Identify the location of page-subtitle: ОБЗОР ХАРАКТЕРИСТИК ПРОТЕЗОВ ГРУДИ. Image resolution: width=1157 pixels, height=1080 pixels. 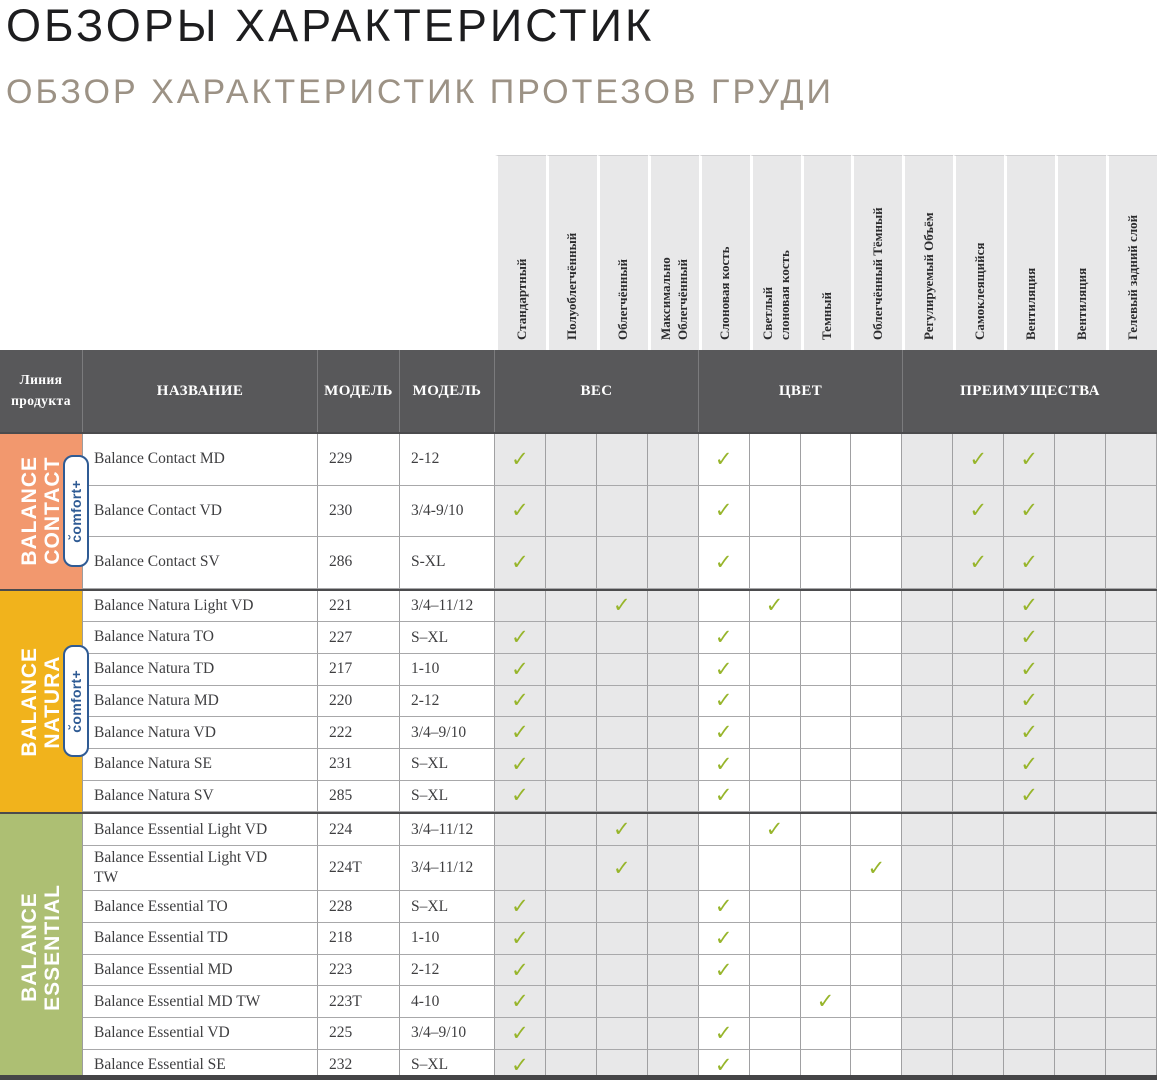
(420, 92).